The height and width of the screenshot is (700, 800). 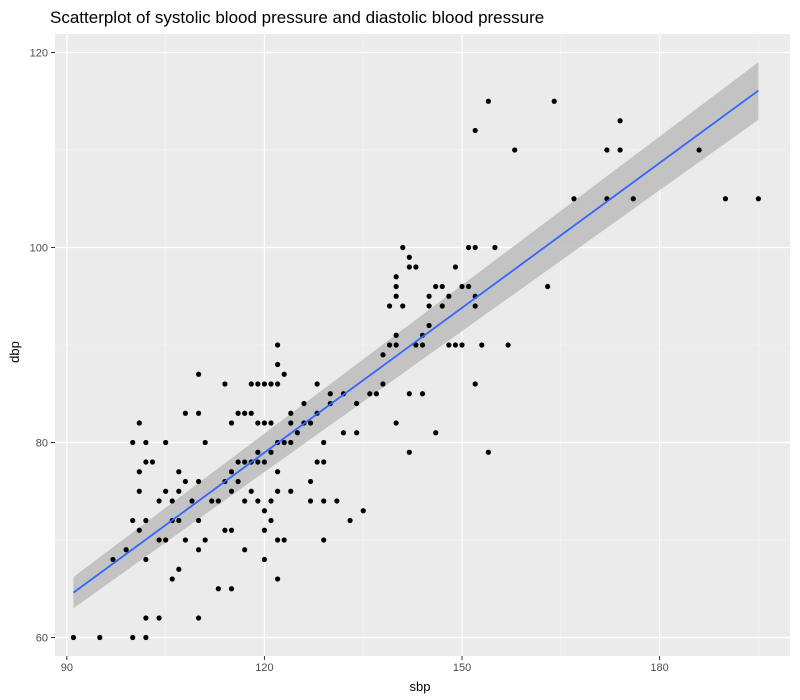 I want to click on x-tick-label: 120, so click(x=264, y=668).